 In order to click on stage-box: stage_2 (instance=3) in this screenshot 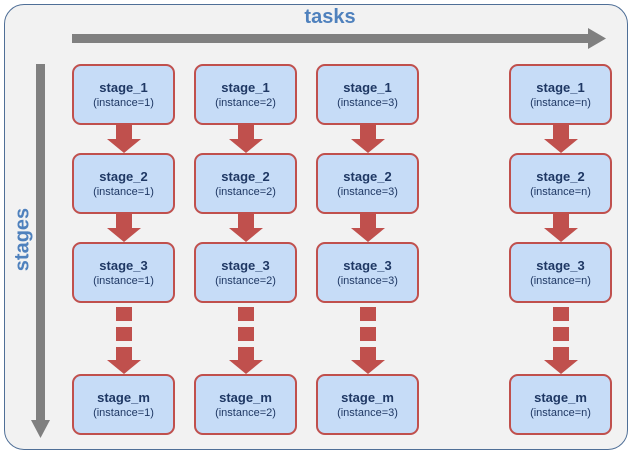, I will do `click(367, 183)`.